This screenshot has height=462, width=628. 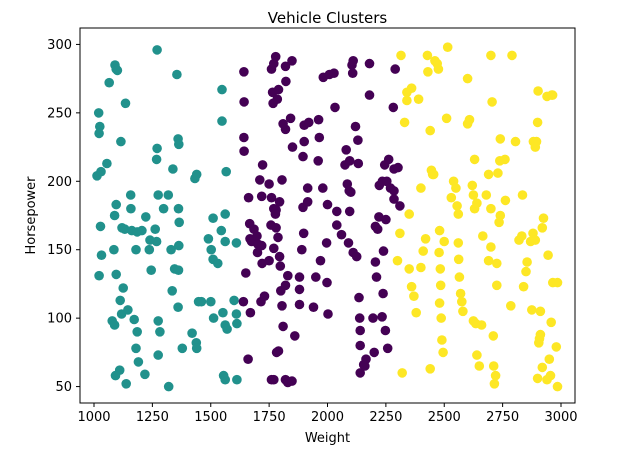 What do you see at coordinates (59, 250) in the screenshot?
I see `y-tick-label: 150` at bounding box center [59, 250].